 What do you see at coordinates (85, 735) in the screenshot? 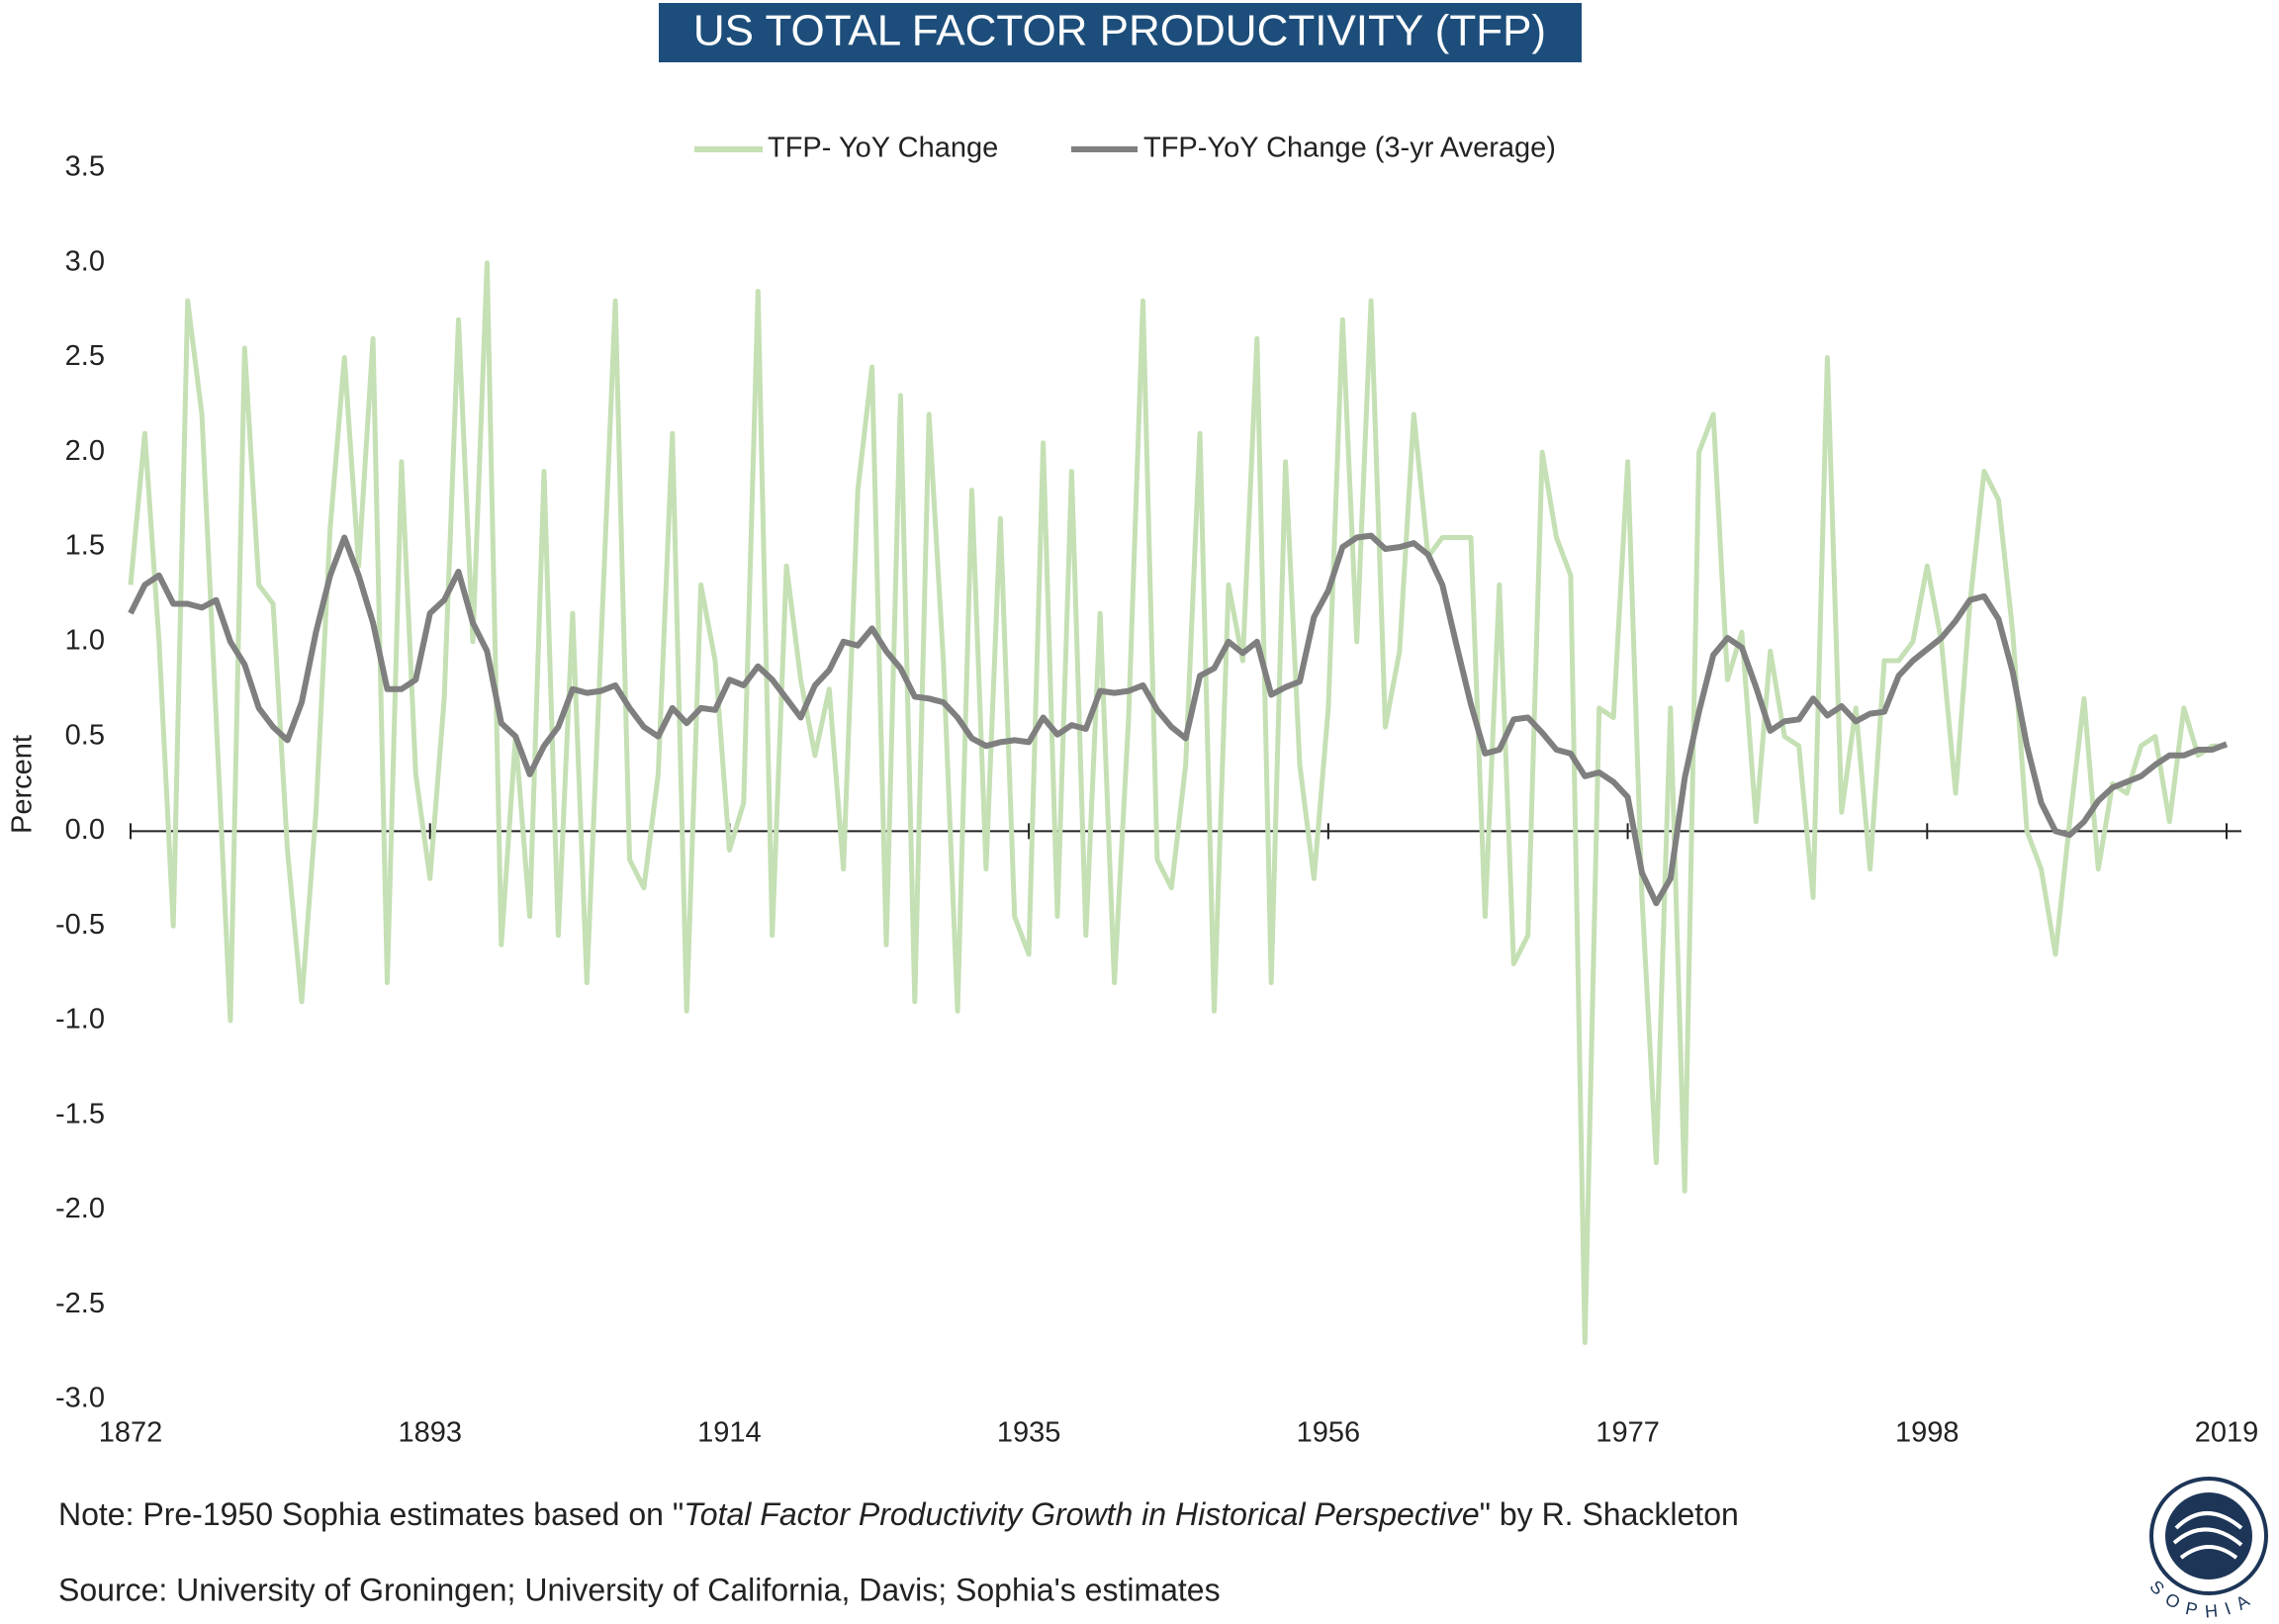
I see `y-tick-label: 0.5` at bounding box center [85, 735].